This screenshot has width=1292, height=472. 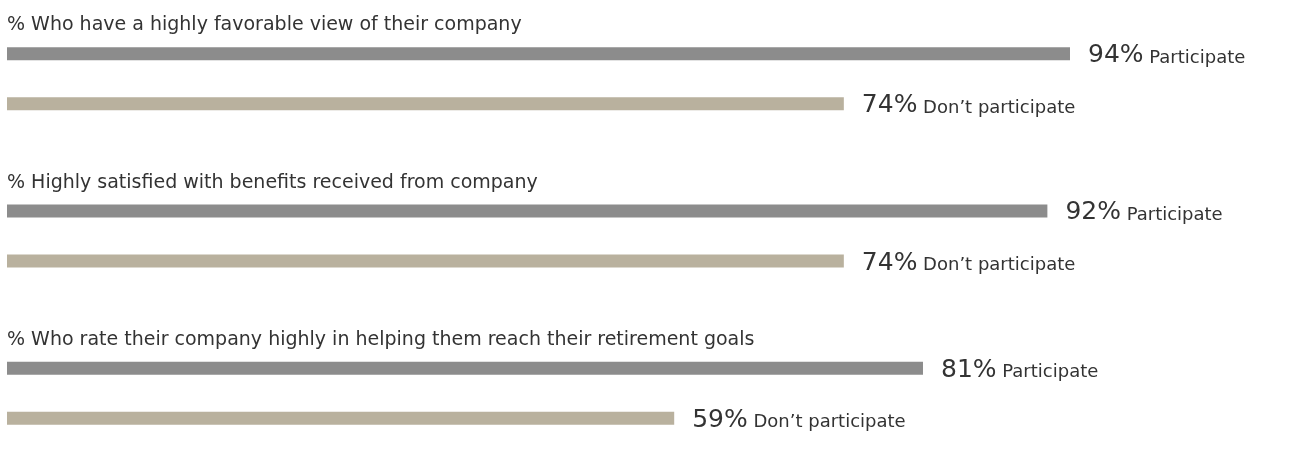 What do you see at coordinates (381, 337) in the screenshot?
I see `y-tick-label: % Who rate their company highly in helping them reach their retirement goals` at bounding box center [381, 337].